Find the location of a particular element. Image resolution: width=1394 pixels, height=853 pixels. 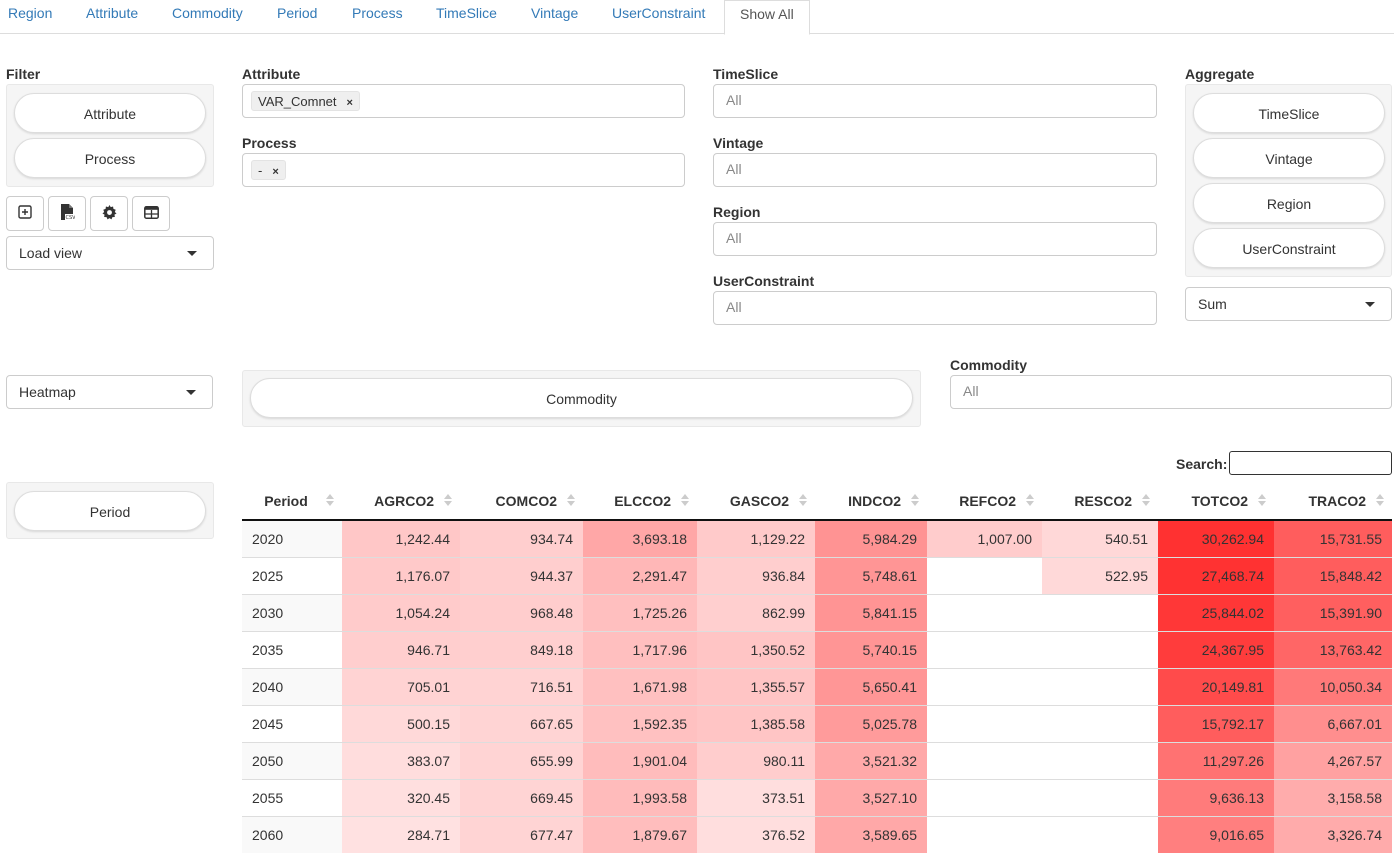

value-cell: 15,391.90 is located at coordinates (1333, 612).